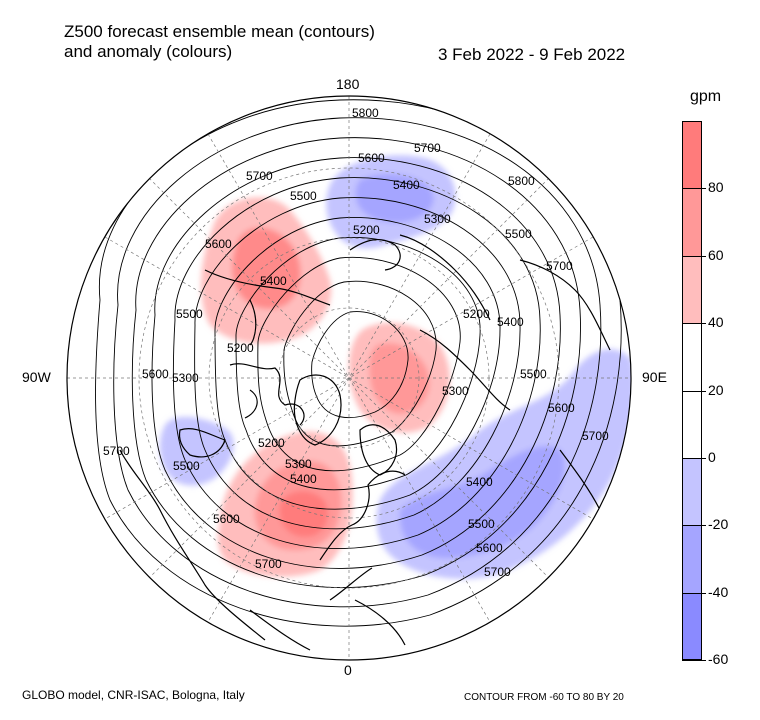  Describe the element at coordinates (532, 54) in the screenshot. I see `forecast-dates: 3 Feb 2022 - 9 Feb 2022` at that location.